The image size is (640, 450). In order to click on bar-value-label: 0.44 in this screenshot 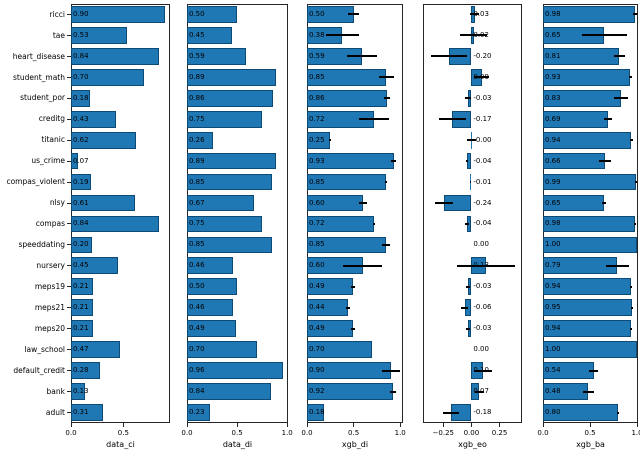, I will do `click(317, 307)`.